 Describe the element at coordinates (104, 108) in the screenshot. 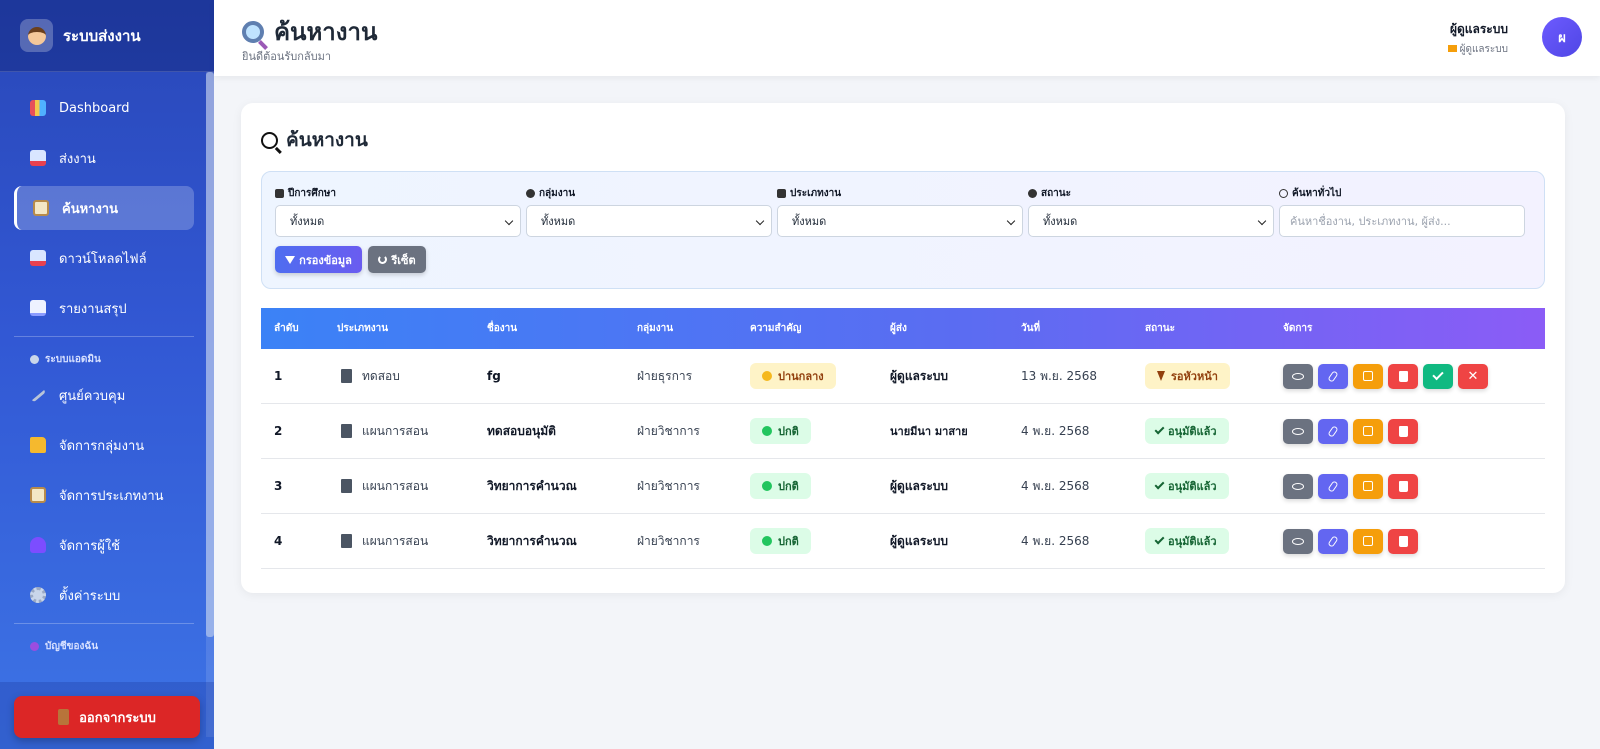

I see `sidebar-item-dashboard: Dashboard` at that location.